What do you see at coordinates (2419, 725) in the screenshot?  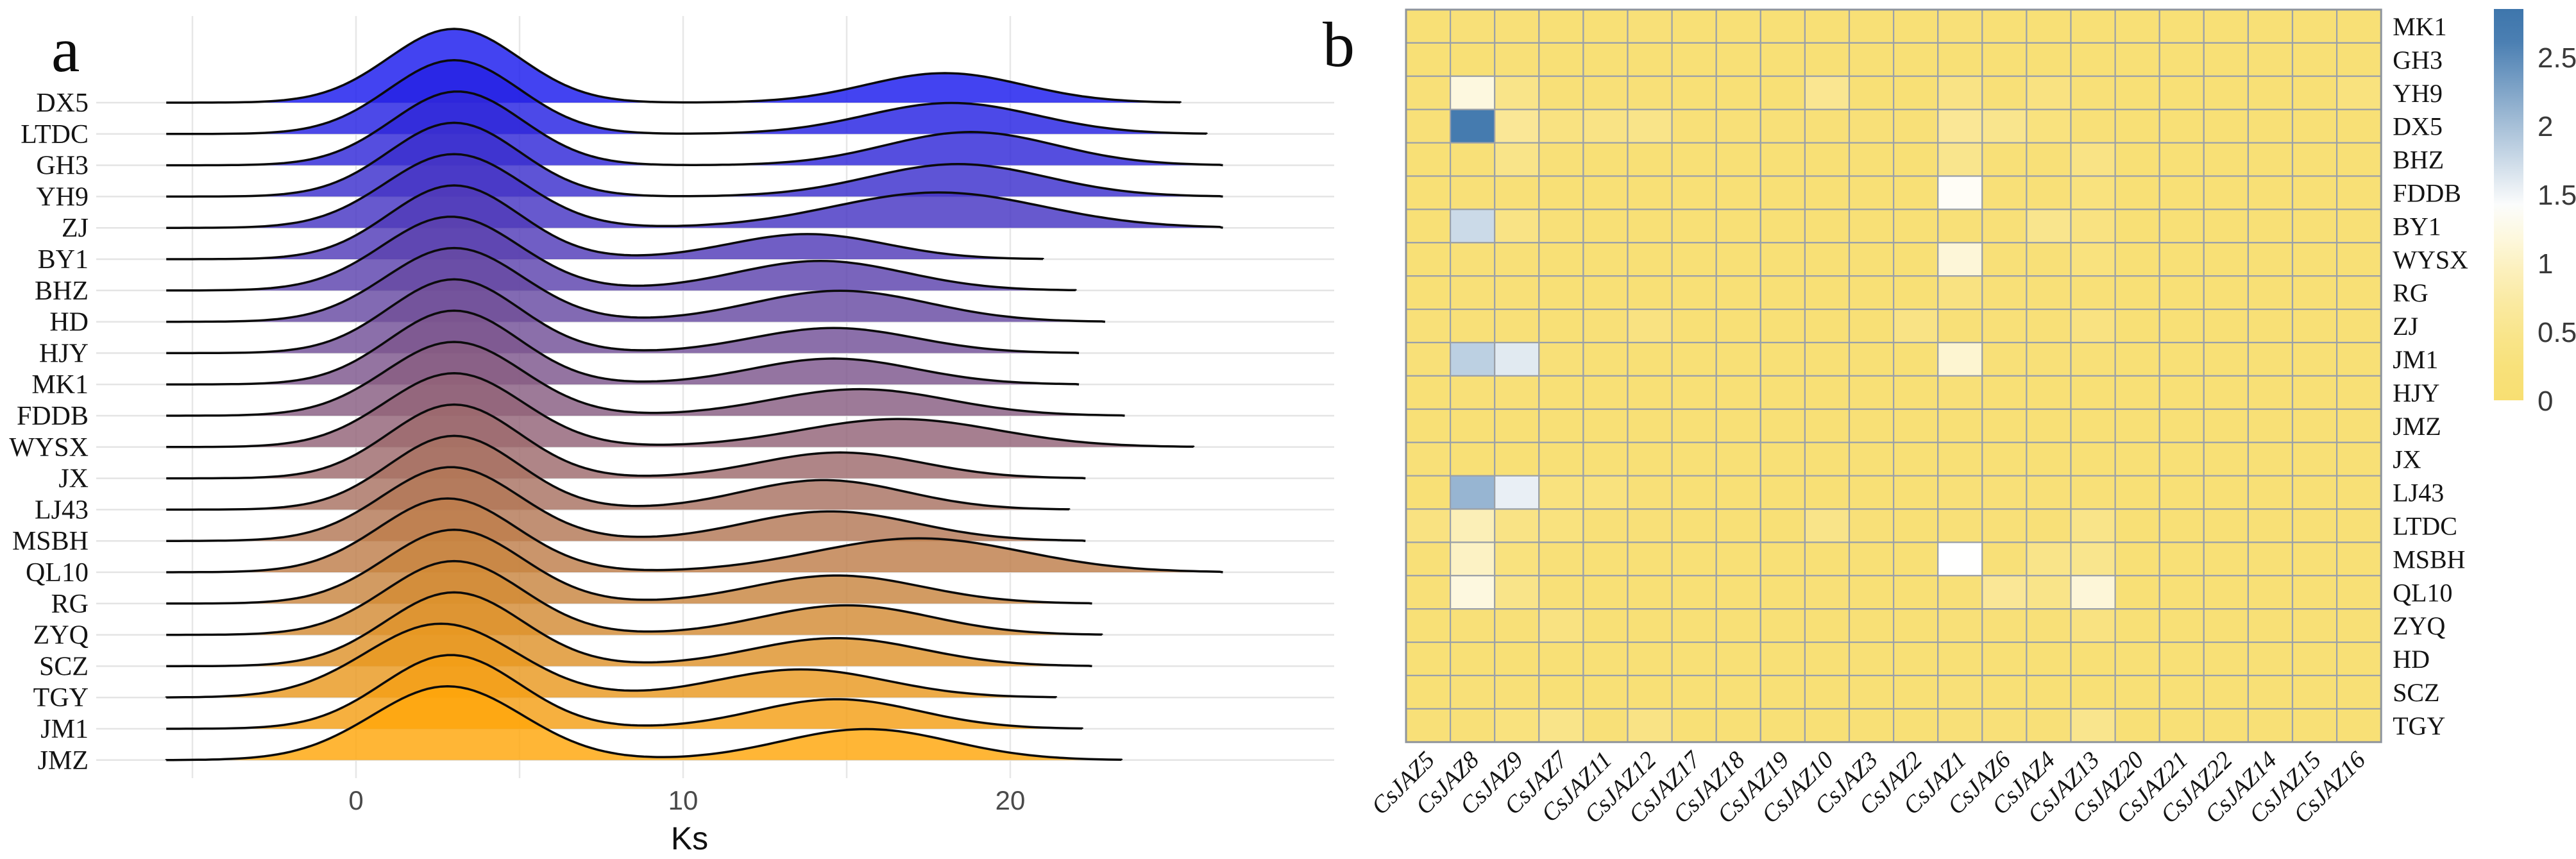 I see `heatmap-row-label: TGY` at bounding box center [2419, 725].